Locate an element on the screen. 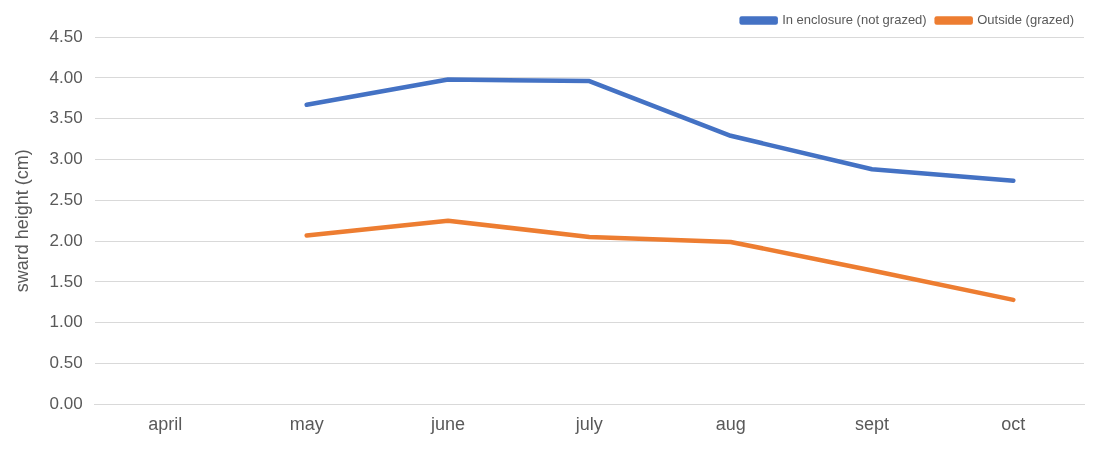 The height and width of the screenshot is (450, 1094). y-tick-label: 4.50 is located at coordinates (66, 36).